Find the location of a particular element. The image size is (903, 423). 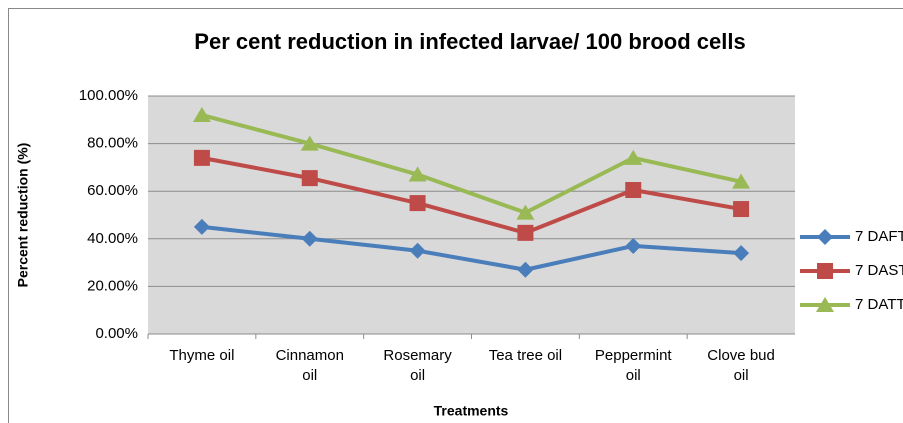

y-tick-label: 40.00% is located at coordinates (112, 238).